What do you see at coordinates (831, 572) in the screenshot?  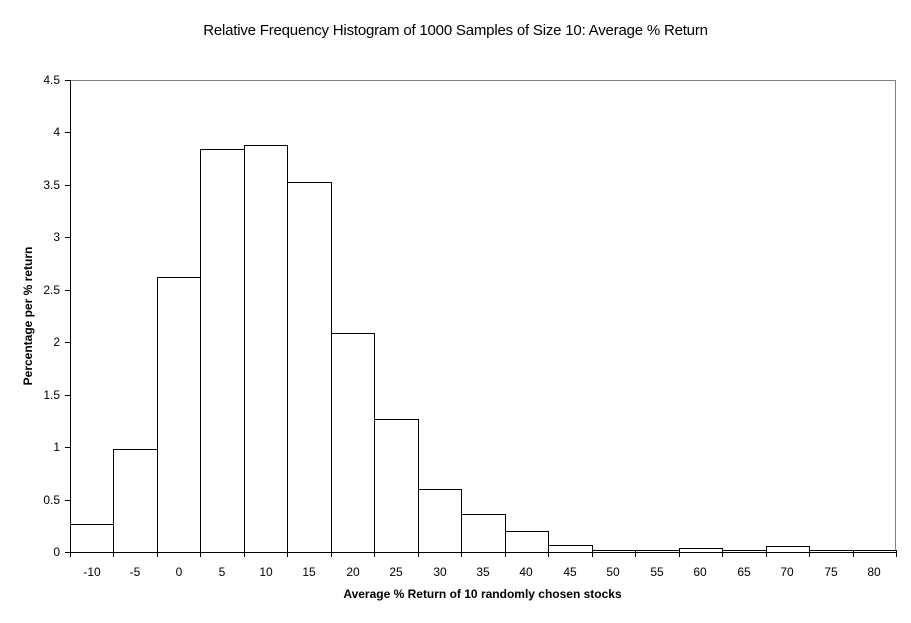 I see `x-tick-label: 75` at bounding box center [831, 572].